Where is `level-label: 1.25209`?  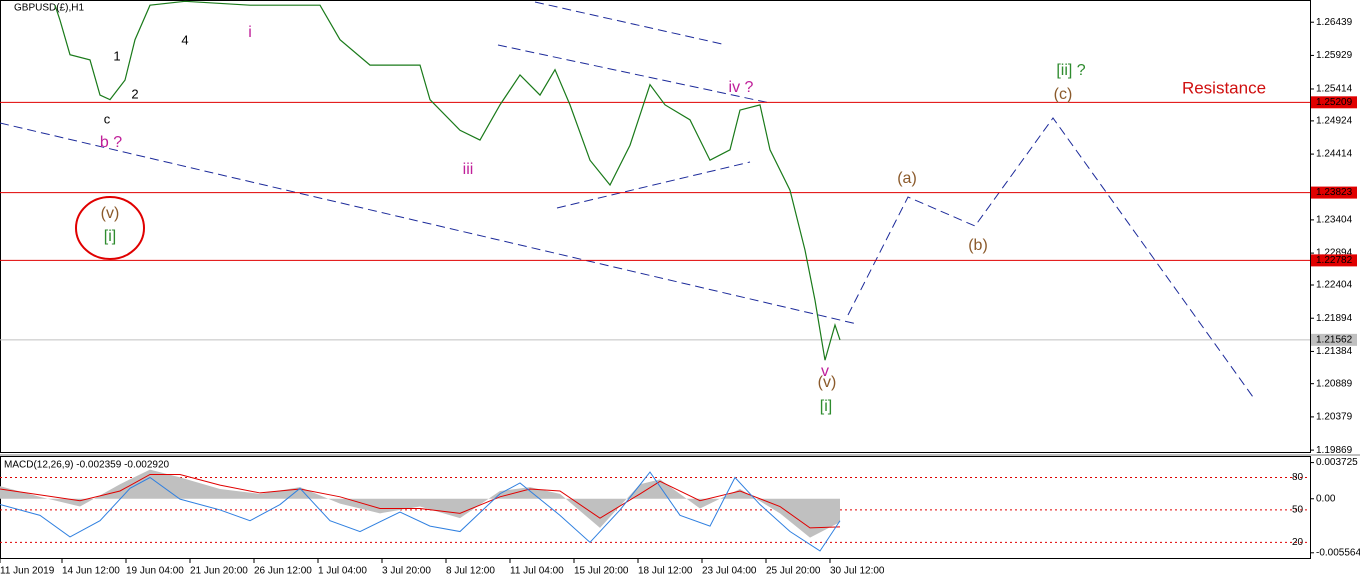
level-label: 1.25209 is located at coordinates (1334, 102).